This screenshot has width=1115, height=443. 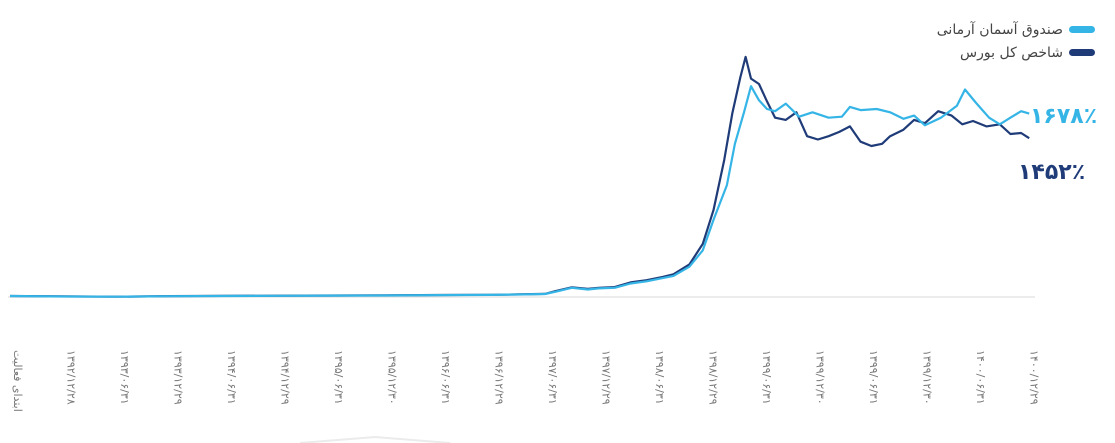 I want to click on legend-label-fund: صندوق آسمان آرمانی, so click(x=999, y=29).